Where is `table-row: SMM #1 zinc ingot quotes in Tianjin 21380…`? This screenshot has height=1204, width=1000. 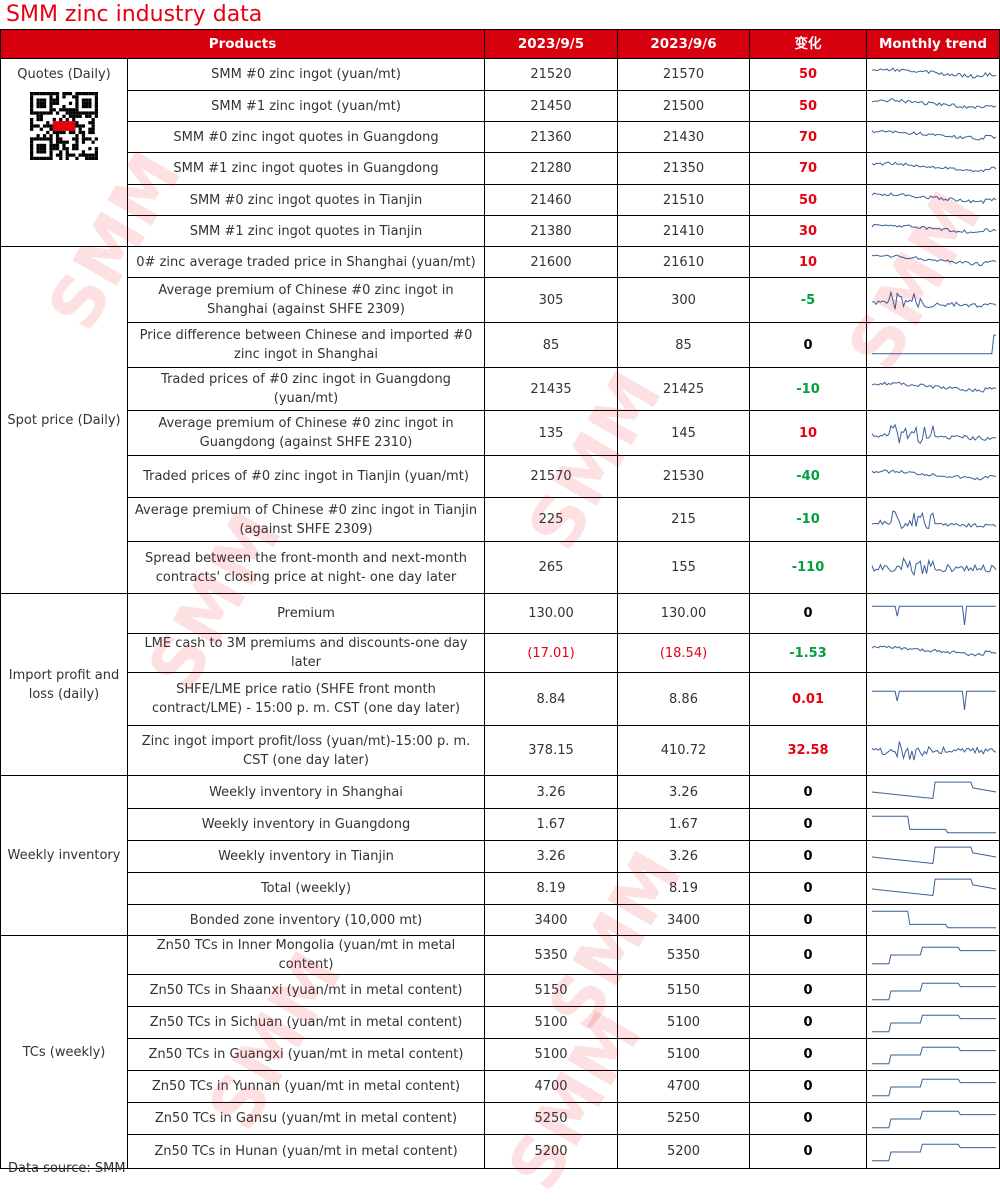
table-row: SMM #1 zinc ingot quotes in Tianjin 21380… is located at coordinates (500, 231).